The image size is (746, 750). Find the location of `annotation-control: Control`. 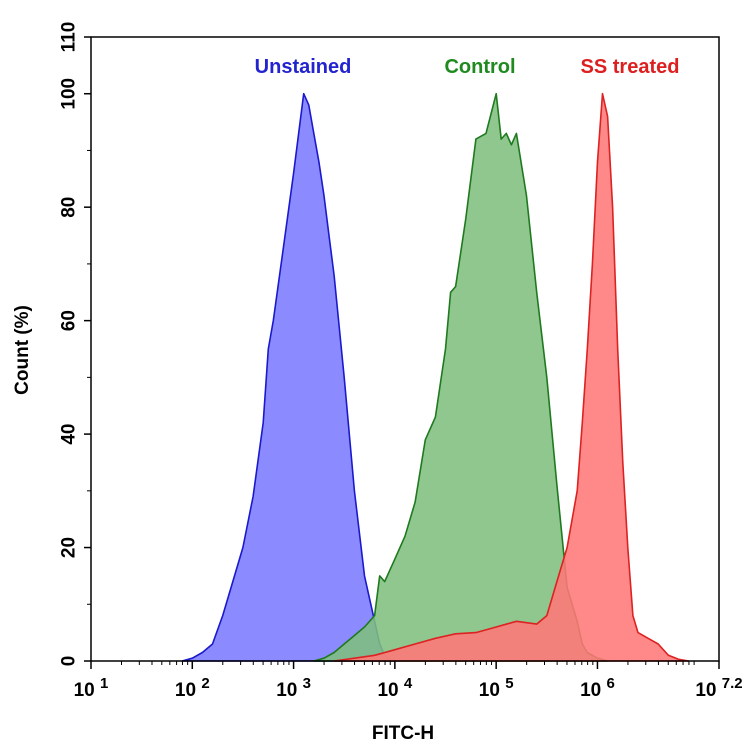

annotation-control: Control is located at coordinates (479, 67).